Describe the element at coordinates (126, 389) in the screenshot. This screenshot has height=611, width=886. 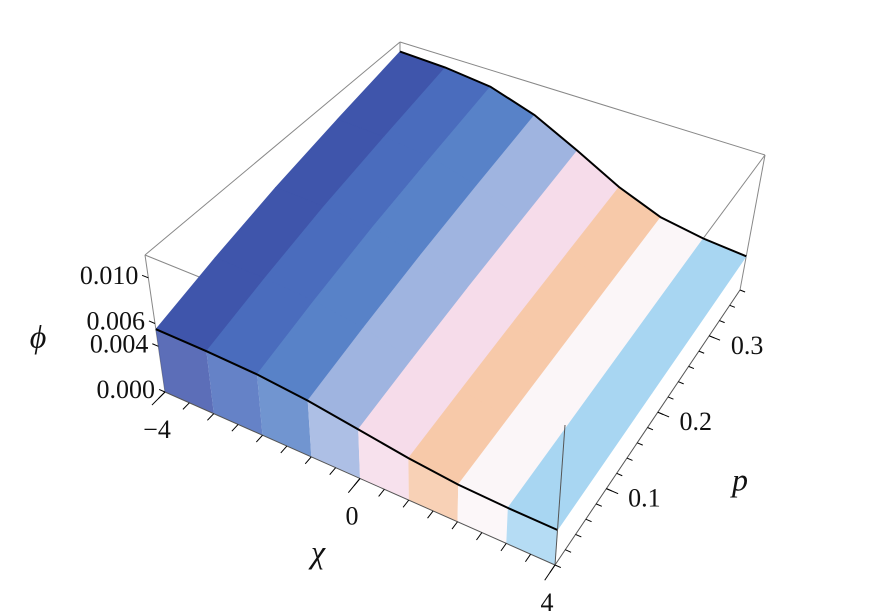
I see `z-tick-label: 0.000` at that location.